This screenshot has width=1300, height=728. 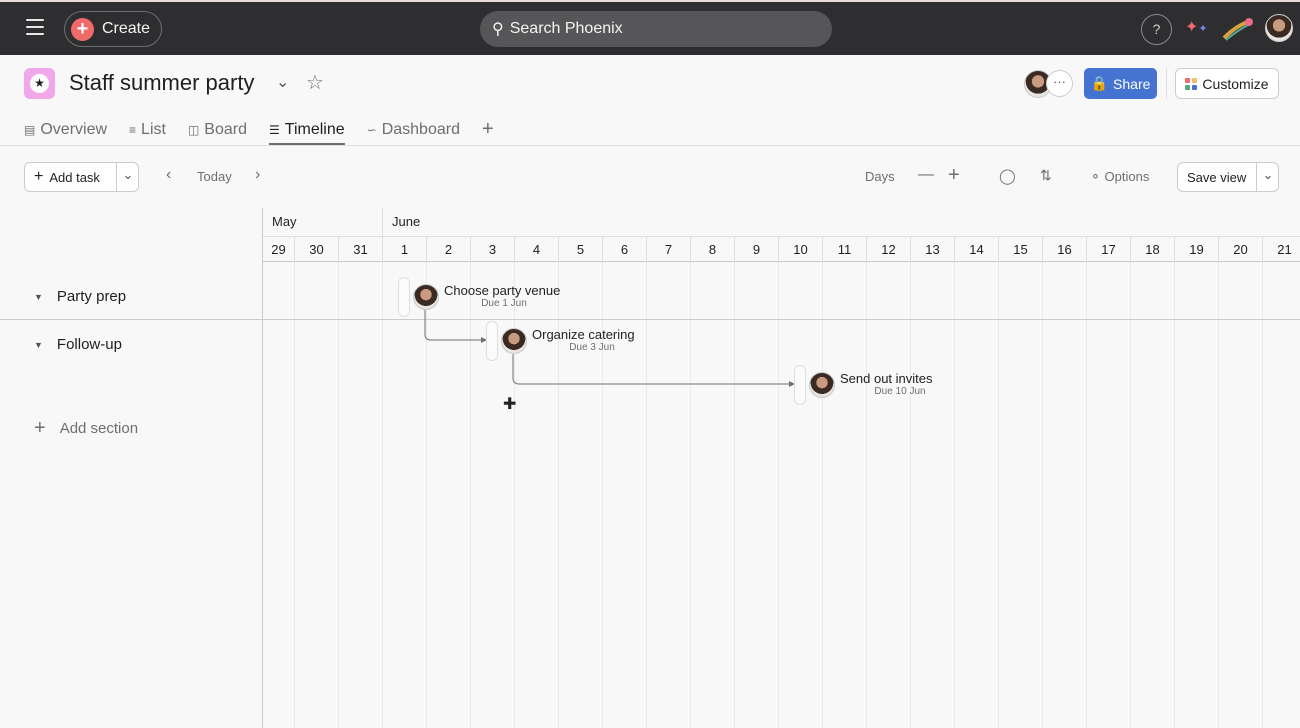 What do you see at coordinates (583, 334) in the screenshot?
I see `task-name: Organize catering` at bounding box center [583, 334].